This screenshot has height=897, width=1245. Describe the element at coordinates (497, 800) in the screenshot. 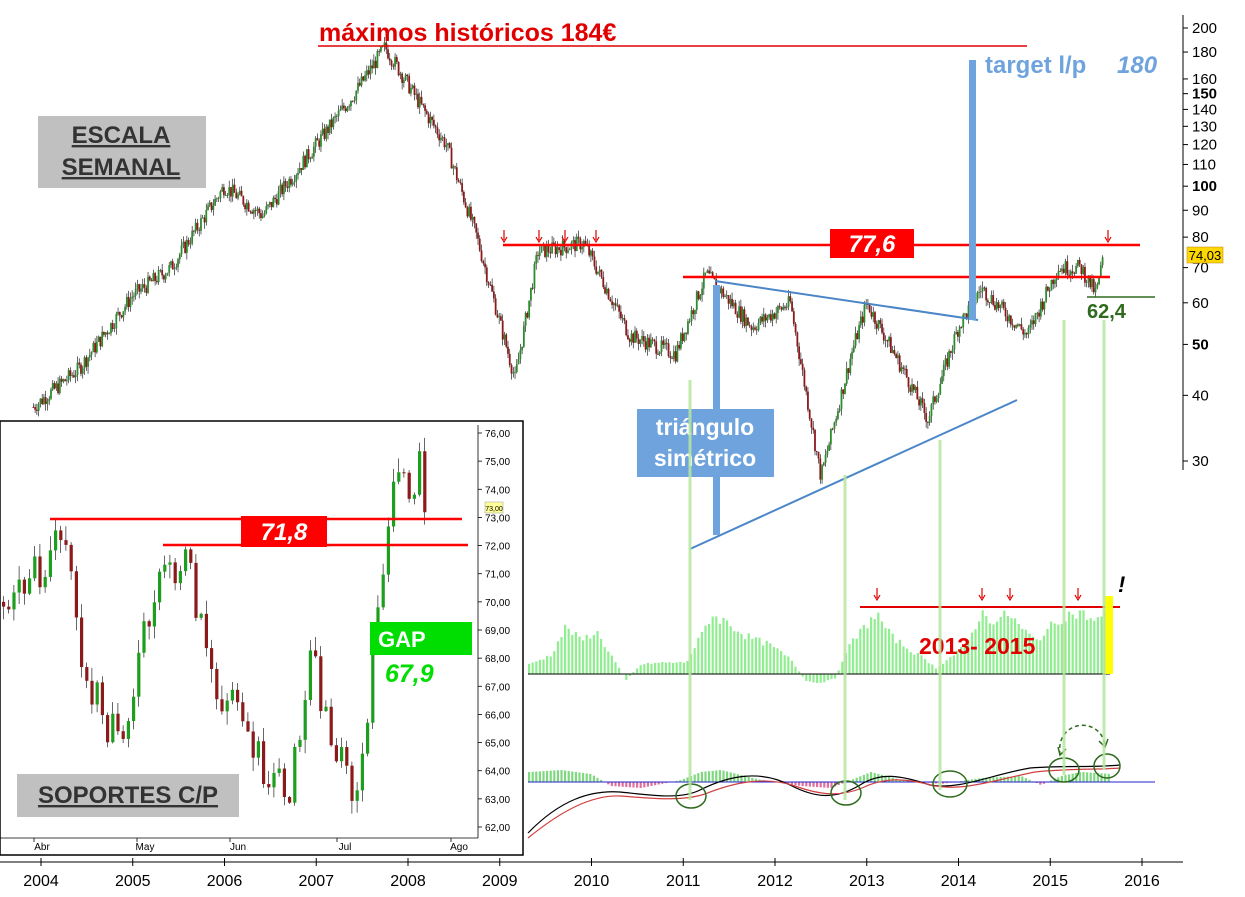

I see `inset-y-tick-label: 63,00` at that location.